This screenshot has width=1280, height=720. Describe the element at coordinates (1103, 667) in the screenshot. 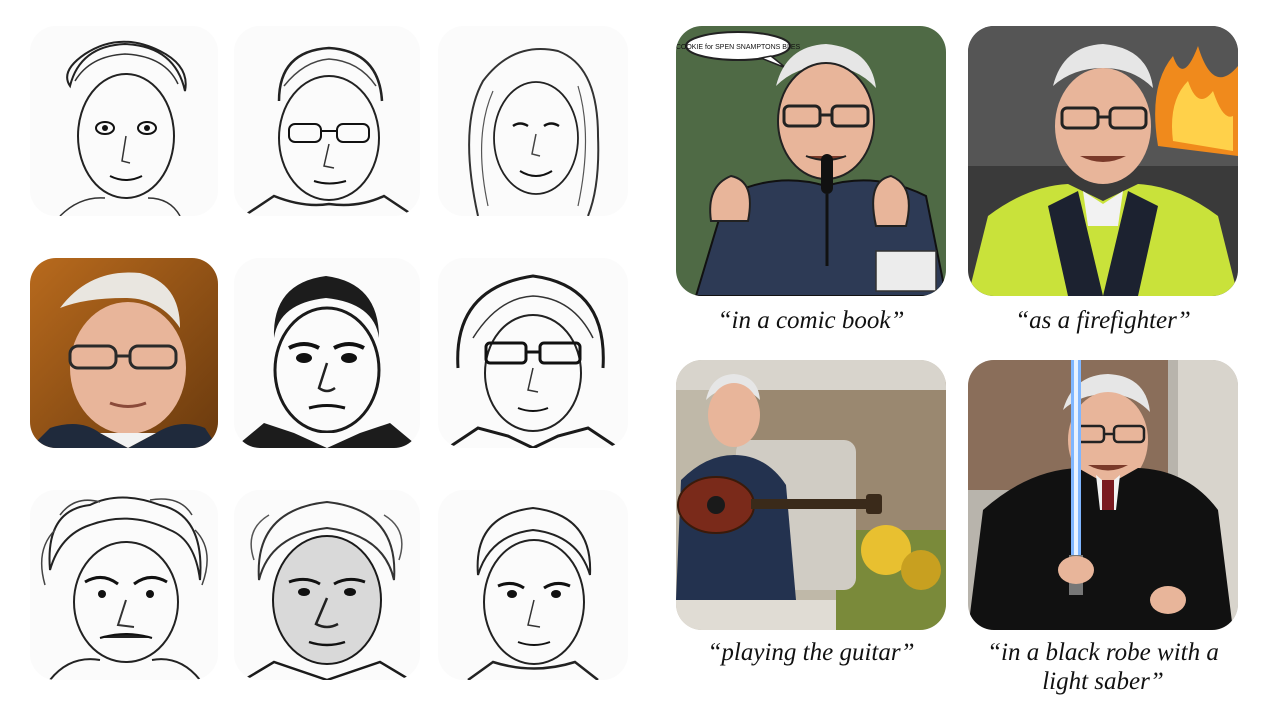

I see `caption-lightsaber: “in a black robe with a light saber”` at that location.